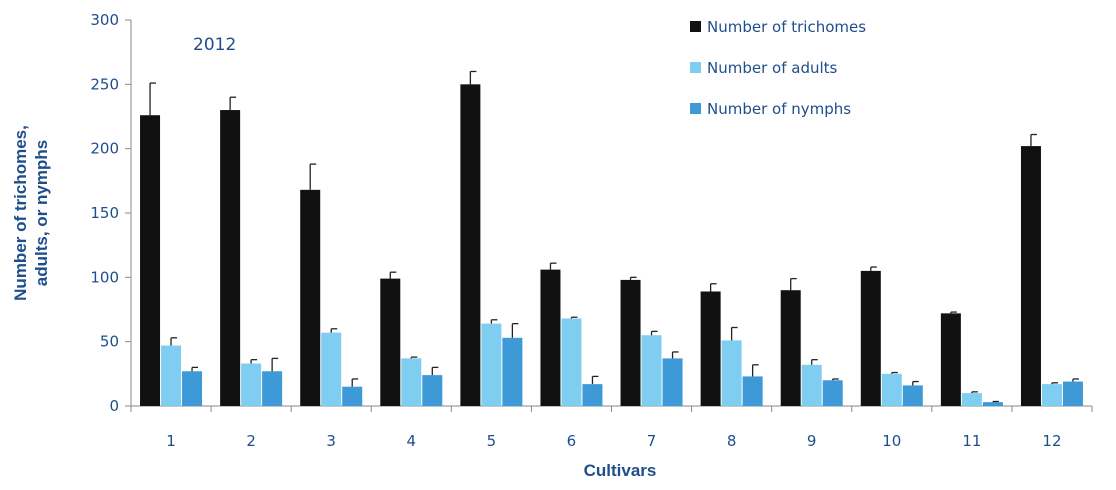 The width and height of the screenshot is (1116, 490). What do you see at coordinates (779, 109) in the screenshot?
I see `legend-label: Number of nymphs` at bounding box center [779, 109].